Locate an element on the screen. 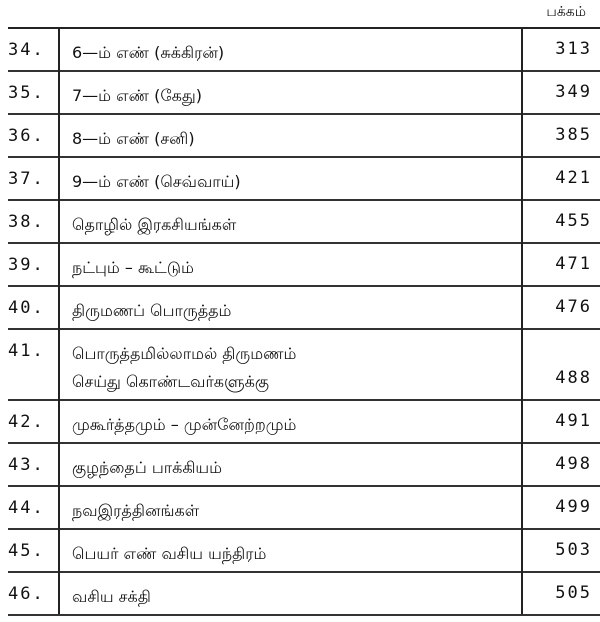 The width and height of the screenshot is (600, 622). chapter-title-line: 8—ம் எண் (சனி) is located at coordinates (133, 138).